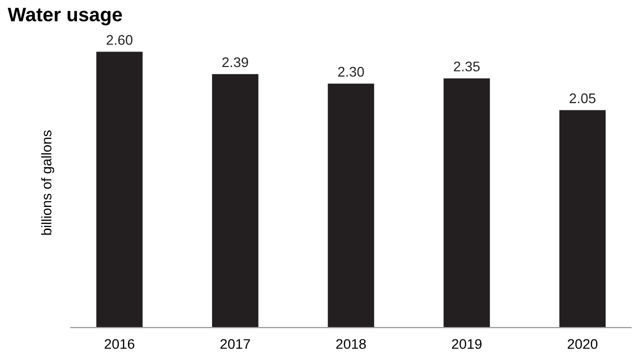 The height and width of the screenshot is (362, 644). I want to click on data-label: 2.39, so click(235, 62).